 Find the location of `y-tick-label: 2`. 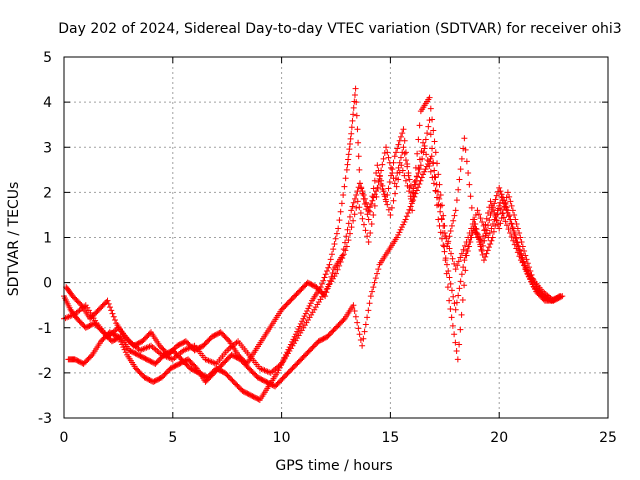

y-tick-label: 2 is located at coordinates (47, 193).